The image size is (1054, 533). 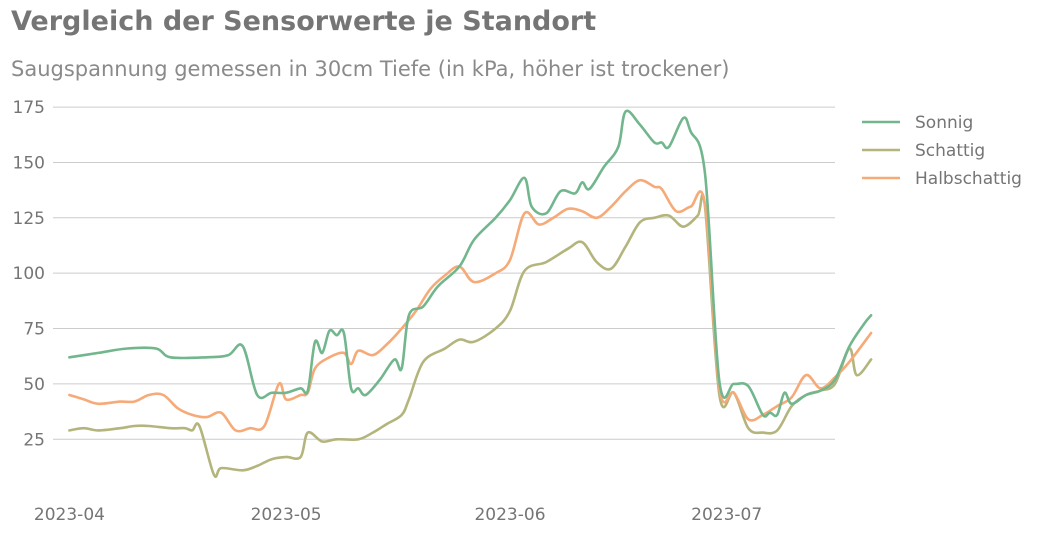 What do you see at coordinates (29, 163) in the screenshot?
I see `y-tick-label: 150` at bounding box center [29, 163].